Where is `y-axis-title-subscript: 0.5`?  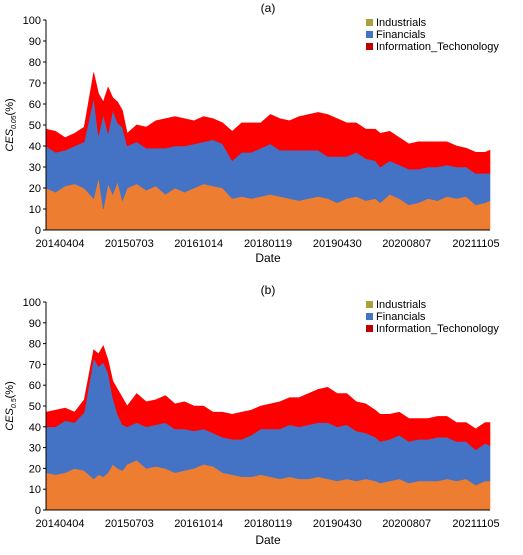 y-axis-title-subscript: 0.5 is located at coordinates (14, 403).